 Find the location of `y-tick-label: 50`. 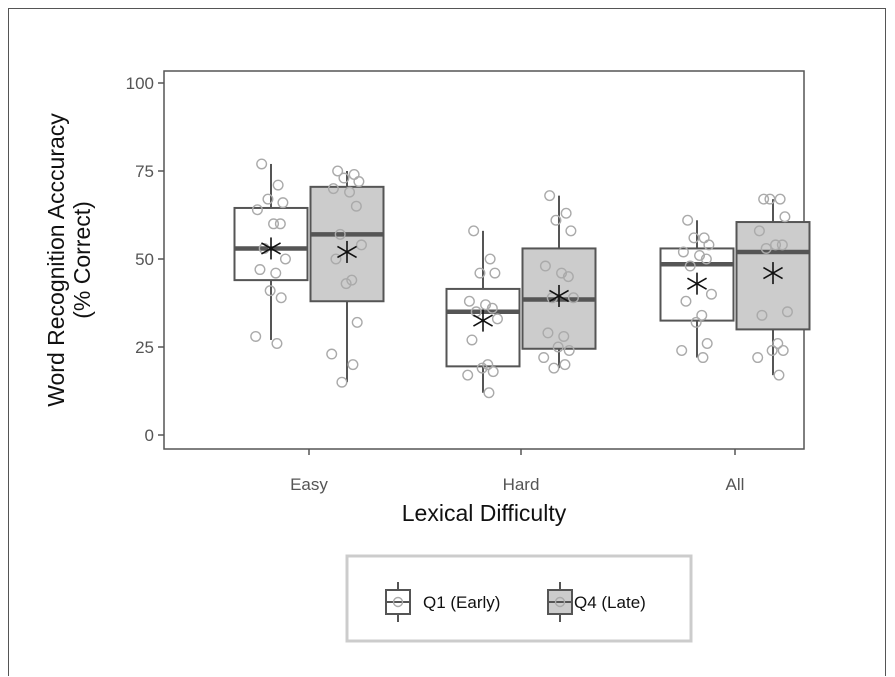

y-tick-label: 50 is located at coordinates (144, 259).